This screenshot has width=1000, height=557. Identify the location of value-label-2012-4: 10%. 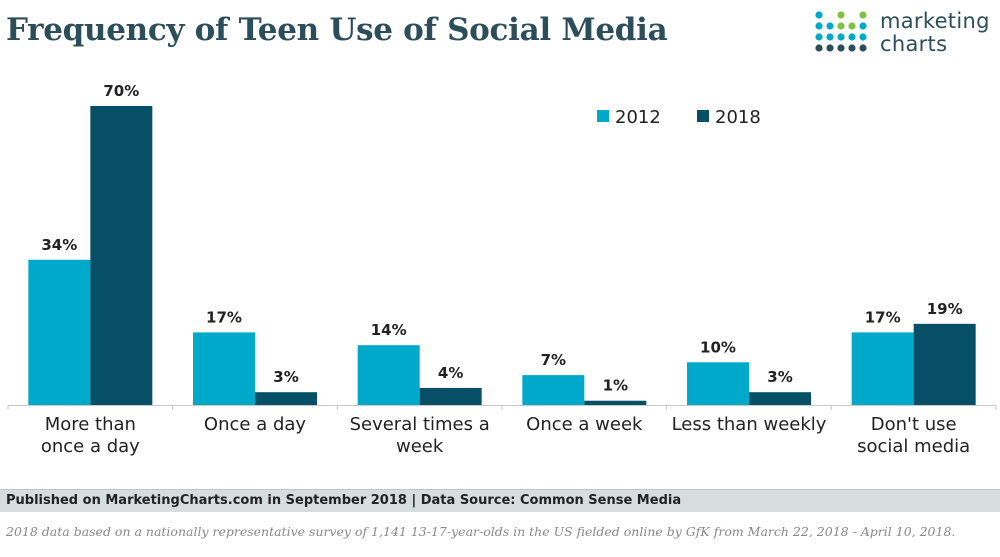
(718, 347).